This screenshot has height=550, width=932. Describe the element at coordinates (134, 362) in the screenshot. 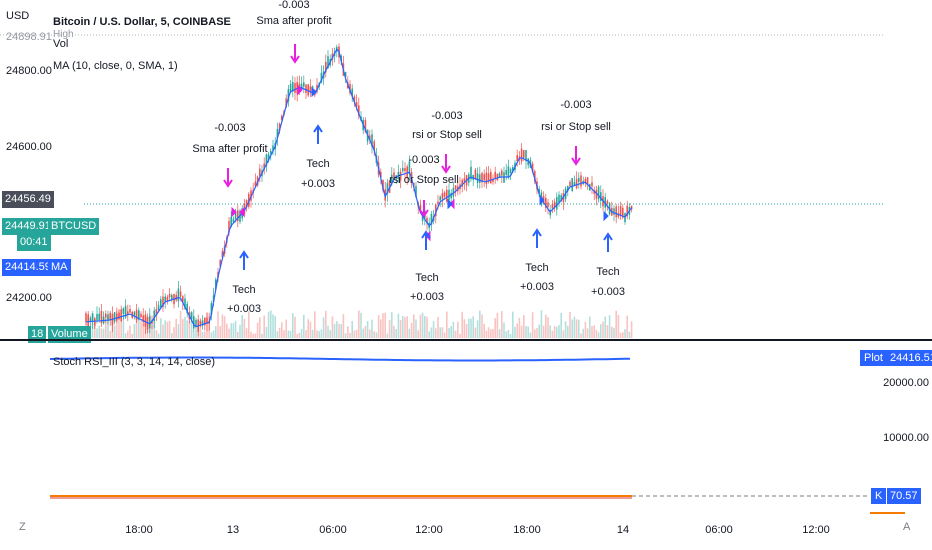

I see `indicator-title: Stoch RSI_III (3, 3, 14, 14, close)` at that location.